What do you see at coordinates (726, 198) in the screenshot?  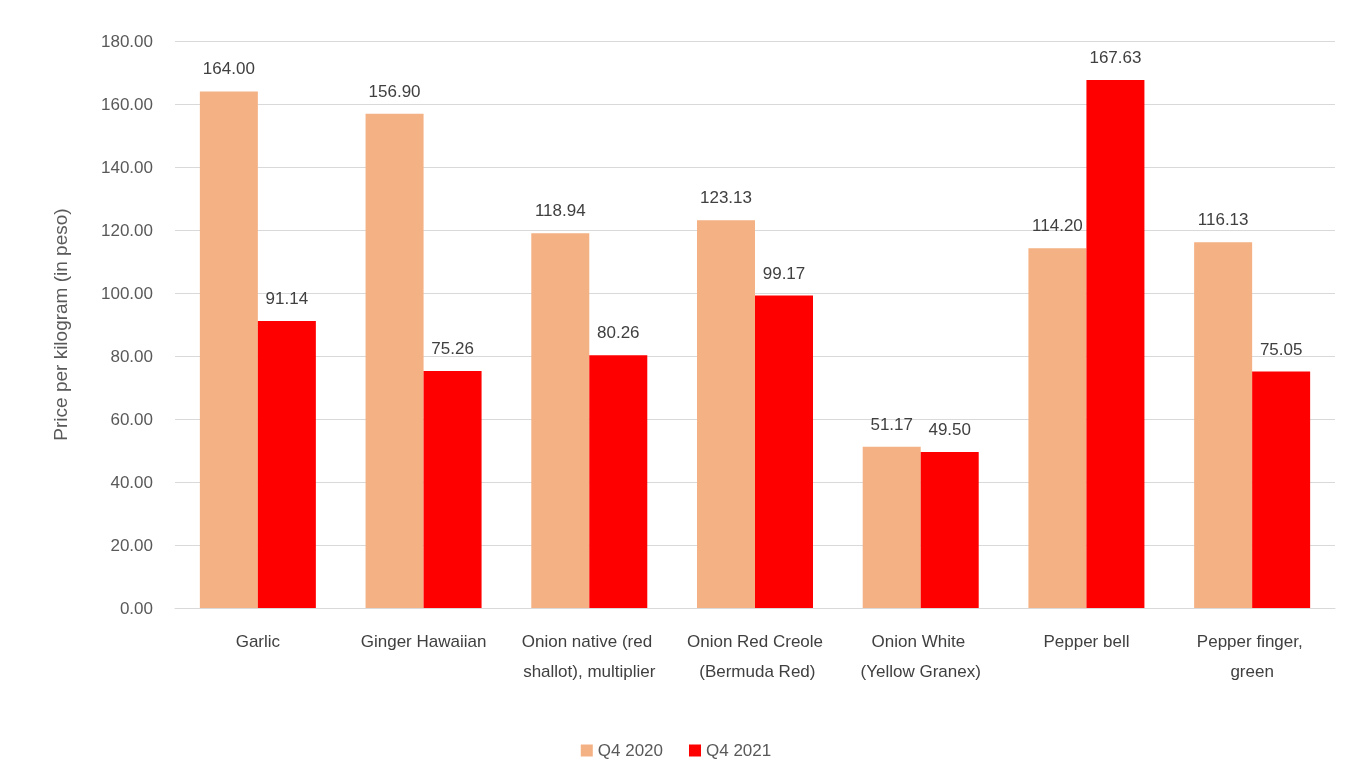 I see `data-label: 123.13` at bounding box center [726, 198].